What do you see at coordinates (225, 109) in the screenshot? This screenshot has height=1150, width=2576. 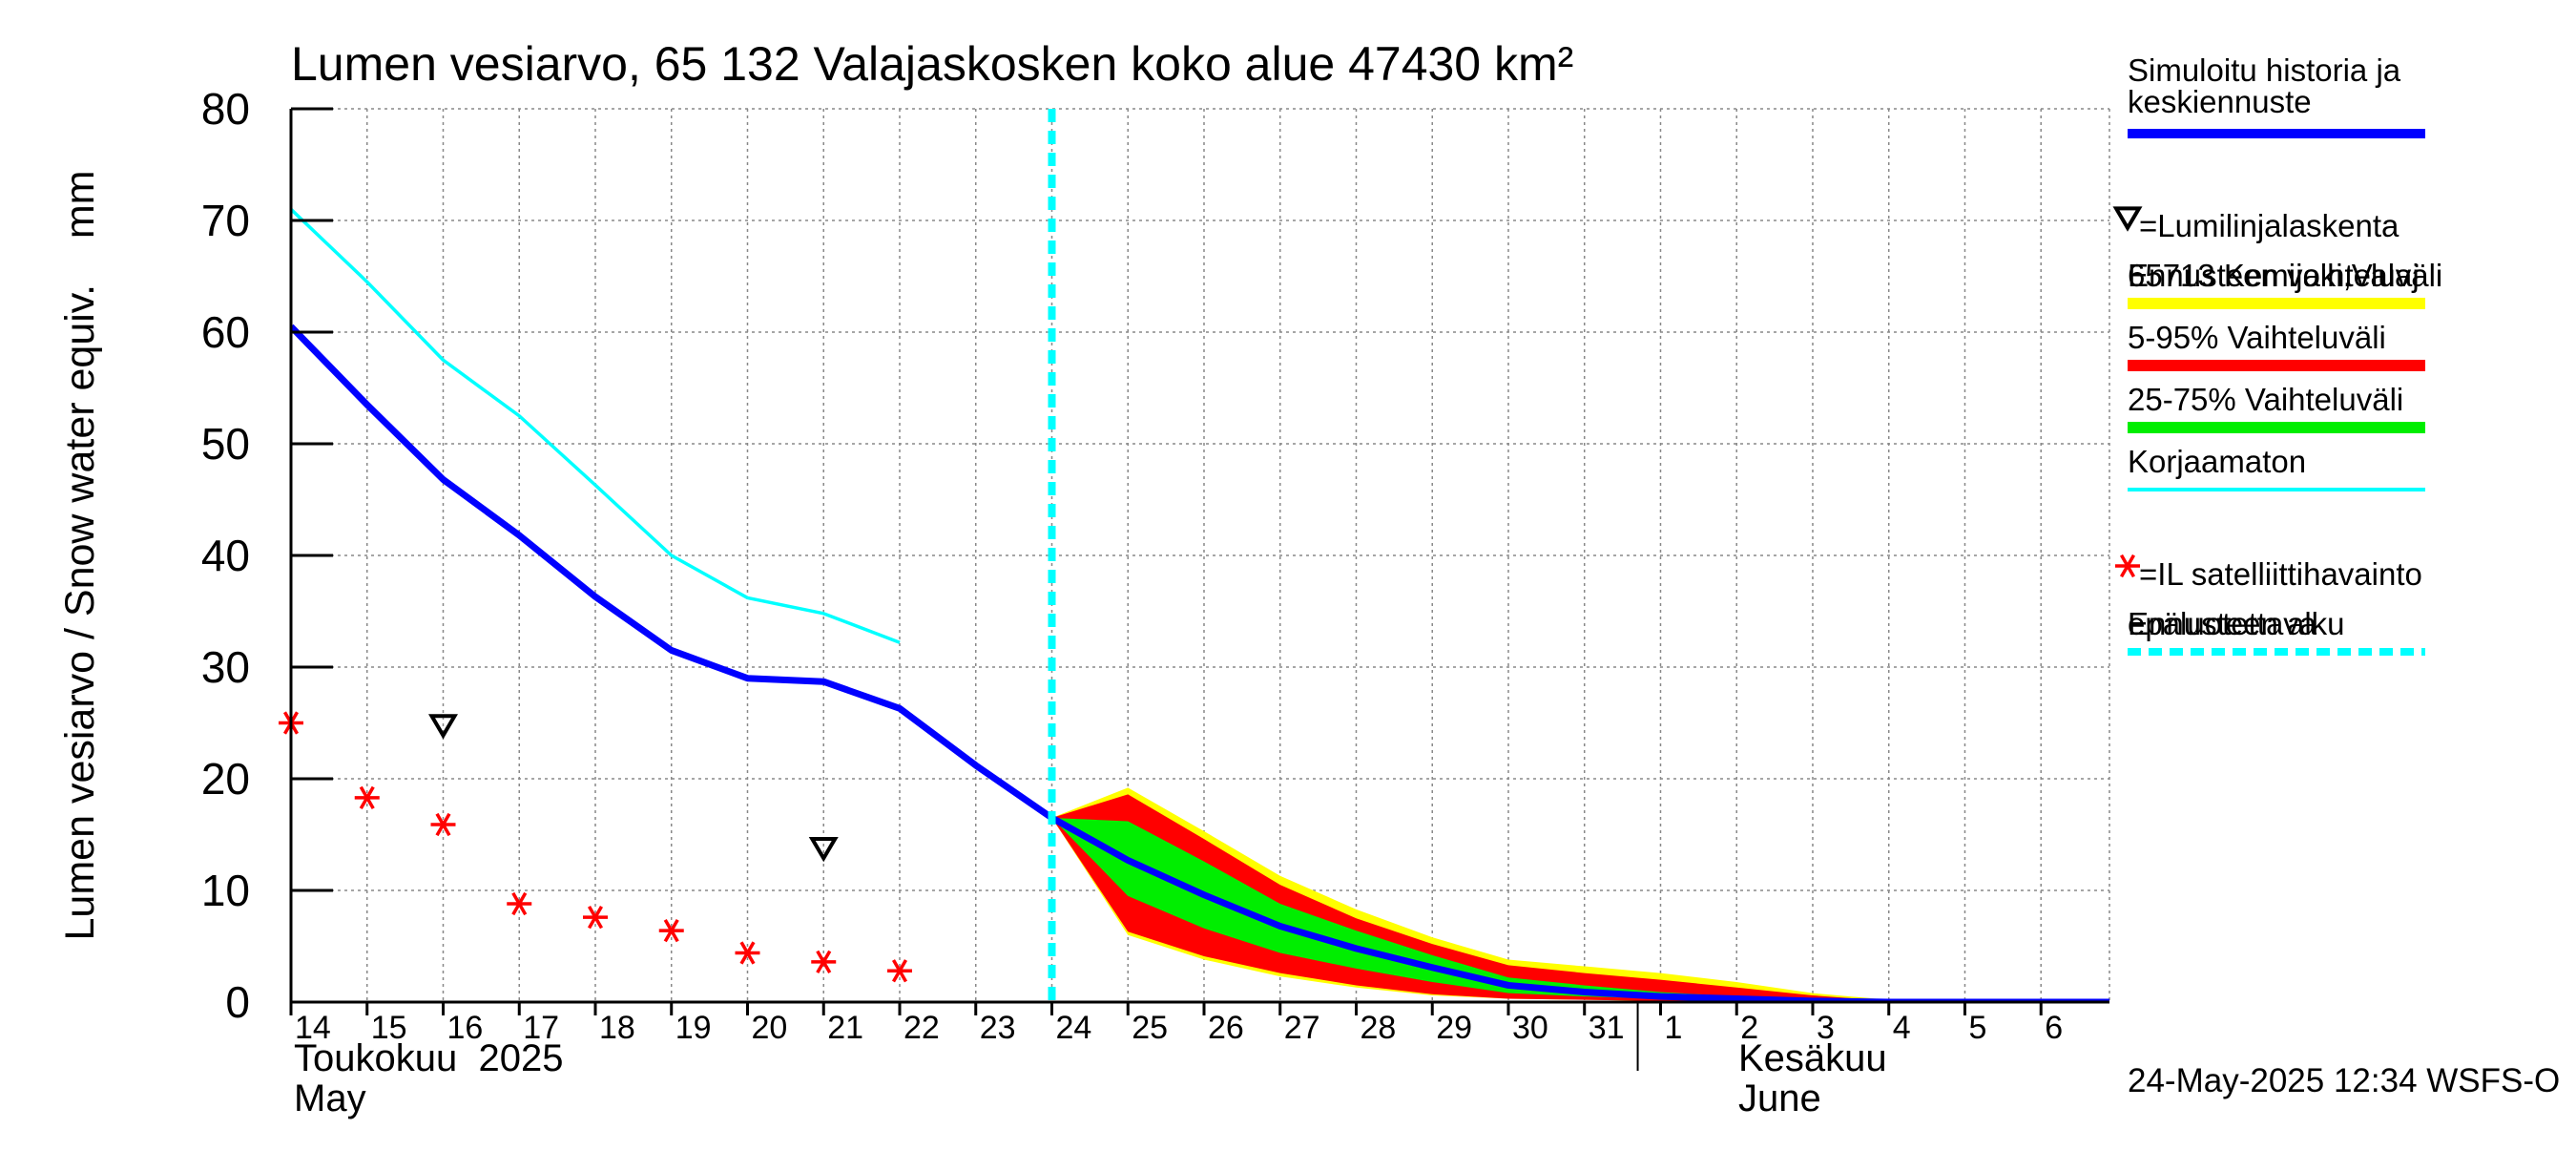 I see `y-tick-label: 80` at bounding box center [225, 109].